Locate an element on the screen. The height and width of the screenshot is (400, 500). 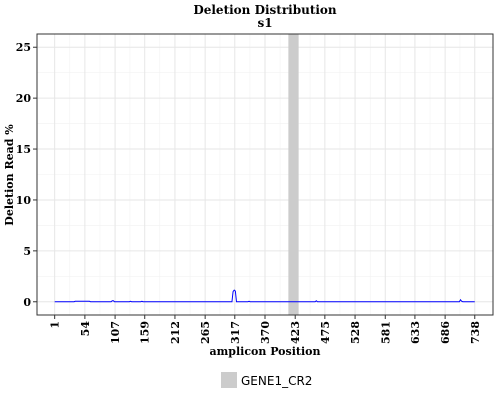
chart-title: Deletion Distribution is located at coordinates (265, 10).